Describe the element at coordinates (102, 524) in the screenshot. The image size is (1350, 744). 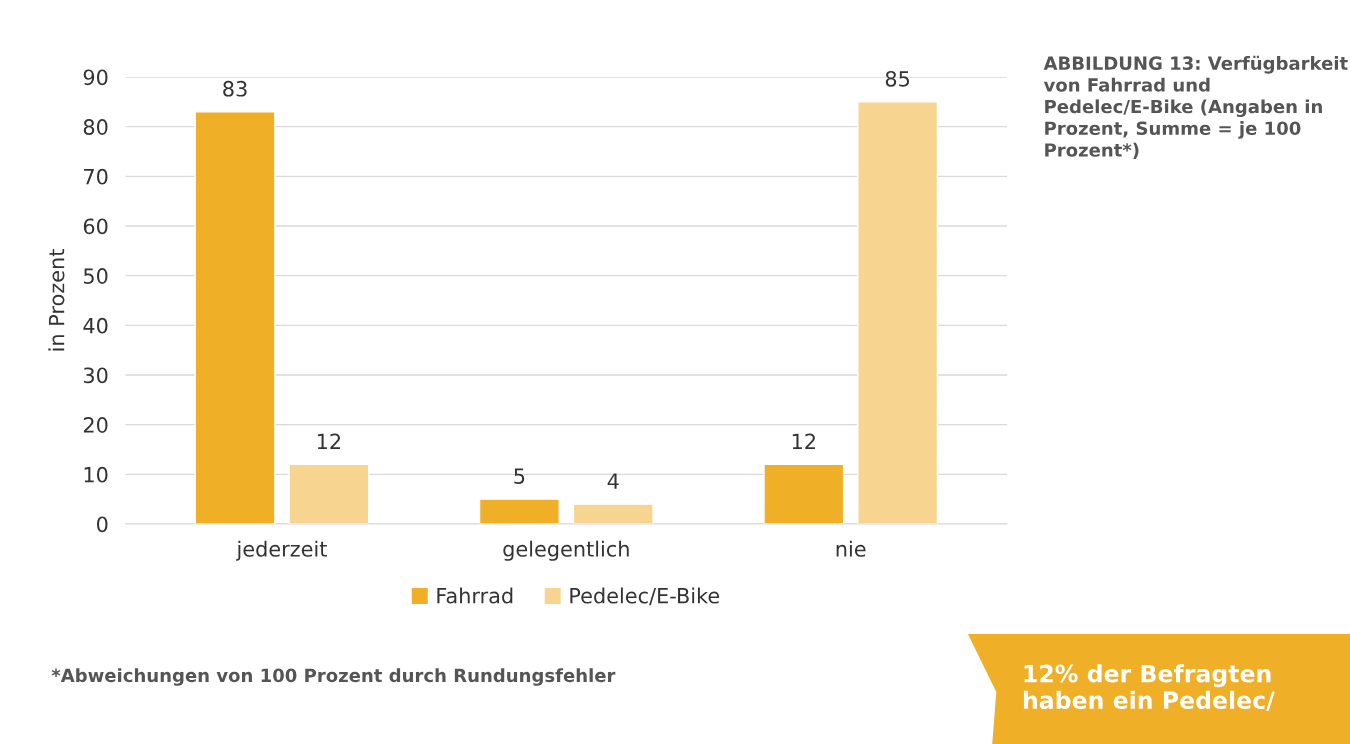
I see `y-tick-label: 0` at that location.